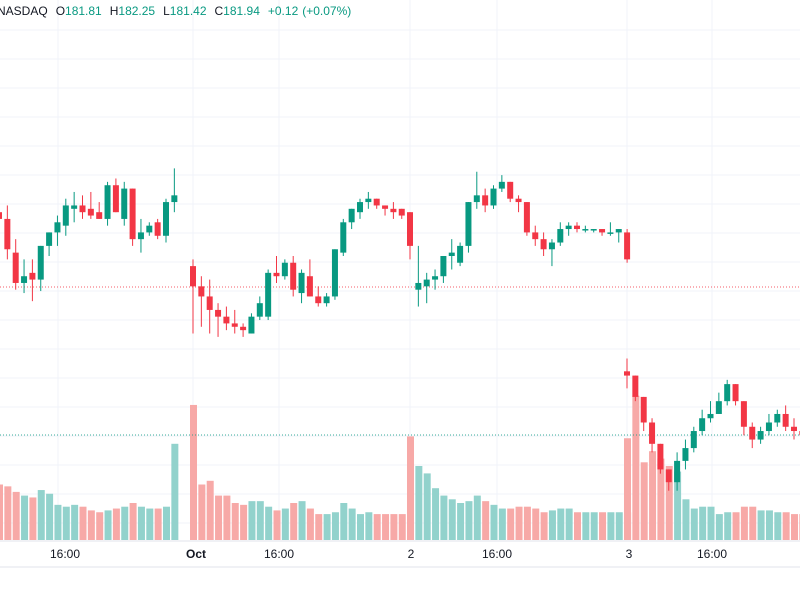 The height and width of the screenshot is (600, 800). What do you see at coordinates (65, 554) in the screenshot?
I see `x-tick-label: 16:00` at bounding box center [65, 554].